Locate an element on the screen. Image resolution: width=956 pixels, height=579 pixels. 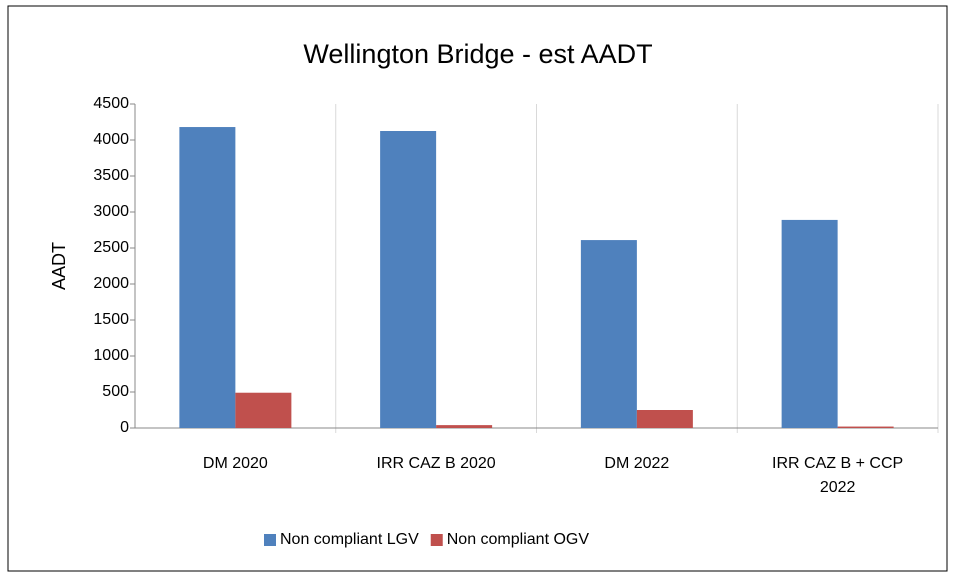
legend-label: Non compliant LGV is located at coordinates (349, 539).